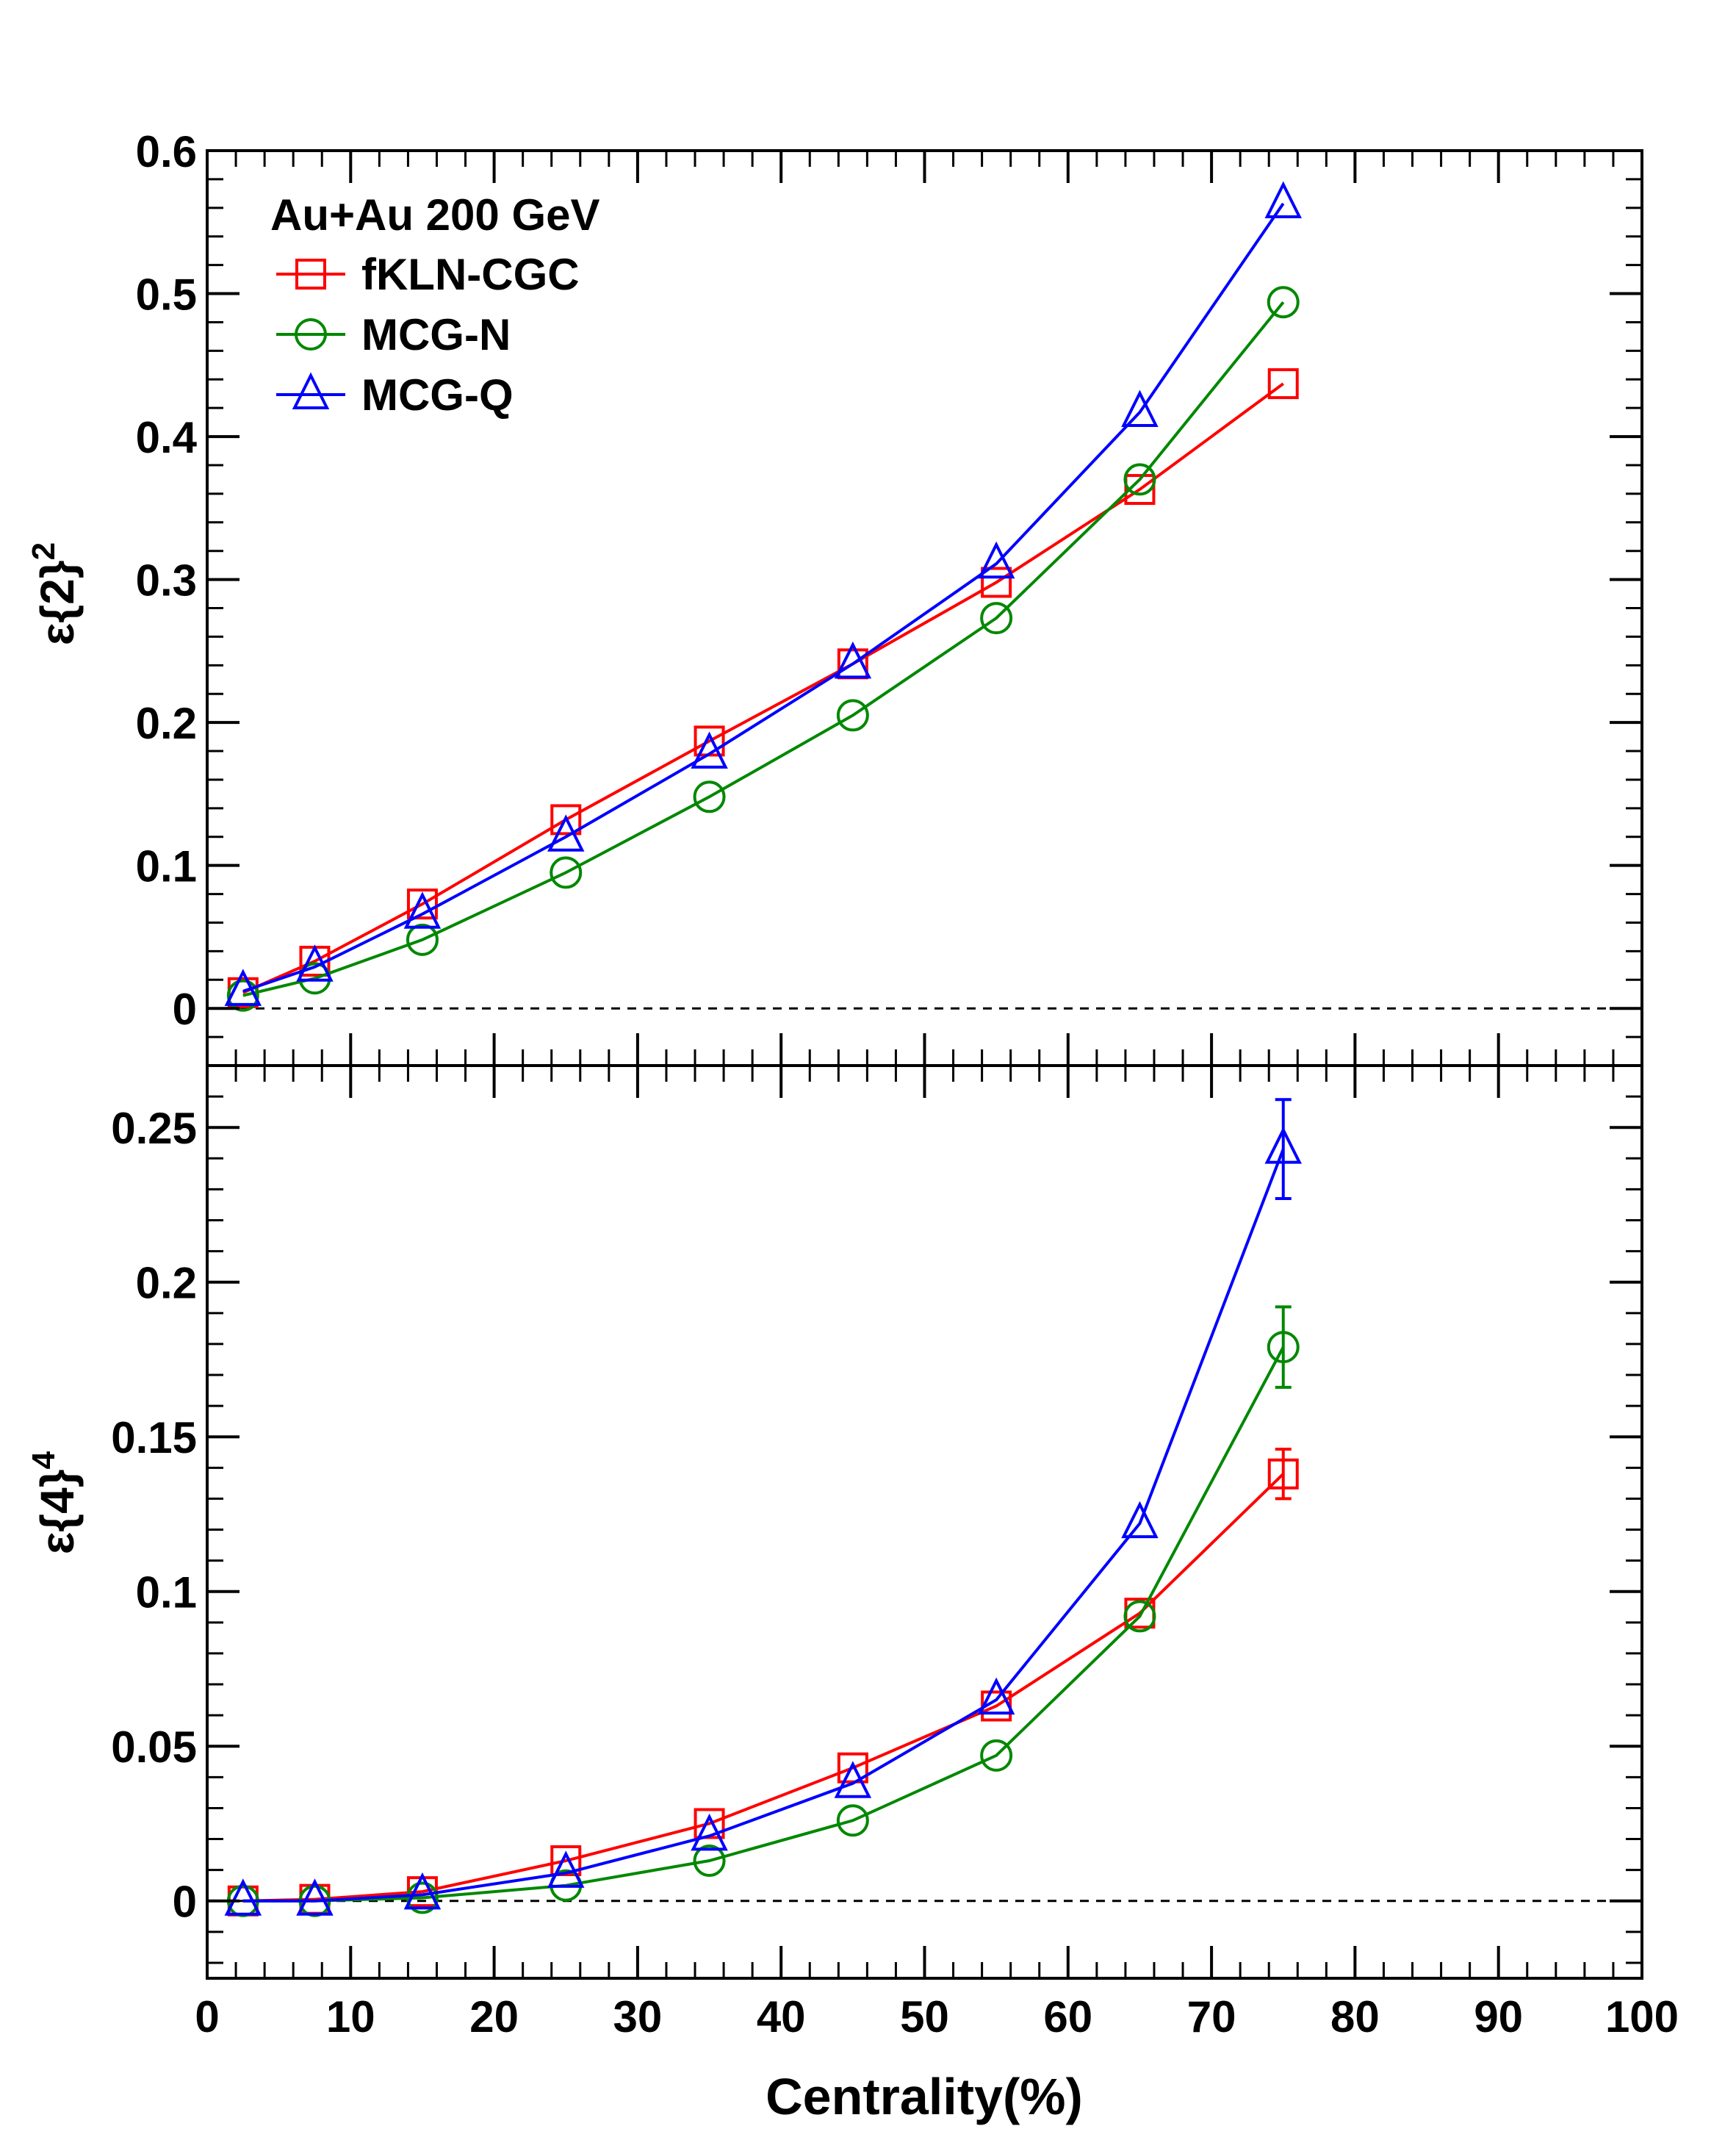  I want to click on legend: Au+Au 200 GeV fKLN-CGC MCG-N MCG-Q, so click(435, 305).